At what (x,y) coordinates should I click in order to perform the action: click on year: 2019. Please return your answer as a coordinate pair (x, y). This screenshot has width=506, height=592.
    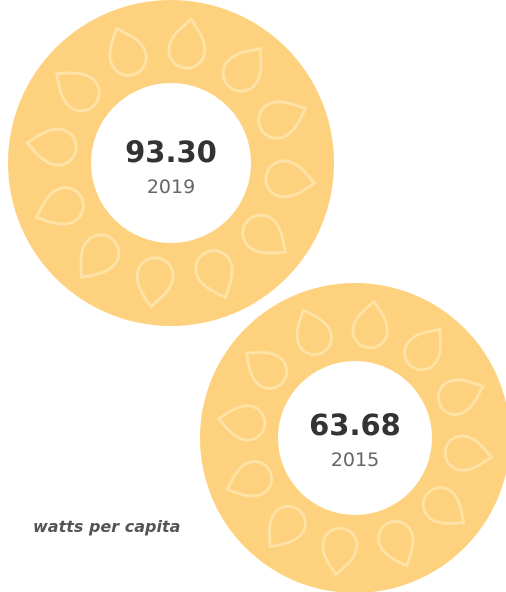
    Looking at the image, I should click on (171, 187).